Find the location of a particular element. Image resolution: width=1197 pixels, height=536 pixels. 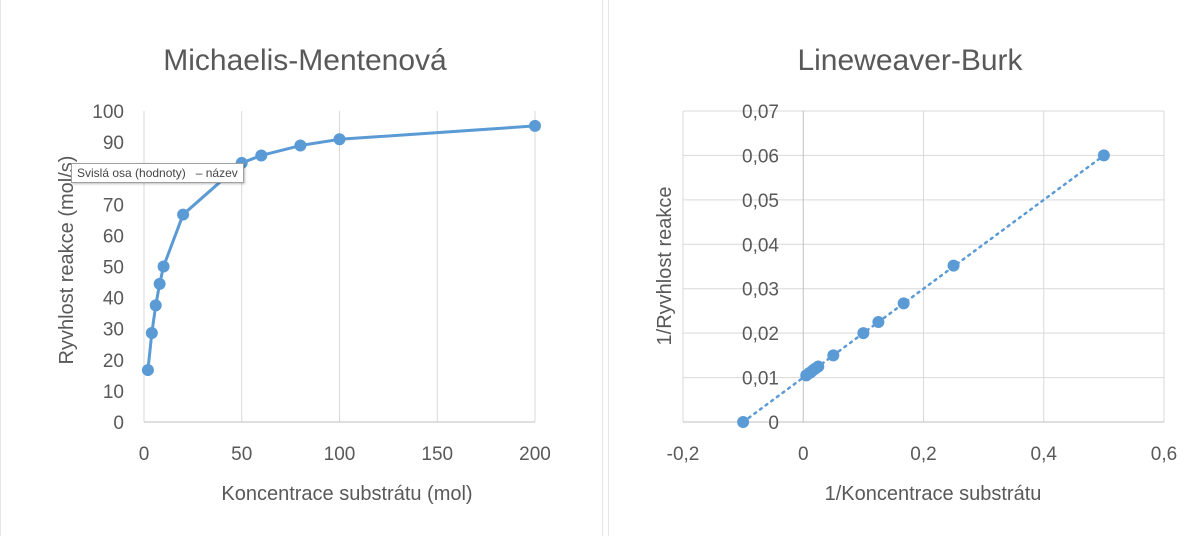

y-axis-title: Ryvhlost reakce (mol/s) is located at coordinates (67, 260).